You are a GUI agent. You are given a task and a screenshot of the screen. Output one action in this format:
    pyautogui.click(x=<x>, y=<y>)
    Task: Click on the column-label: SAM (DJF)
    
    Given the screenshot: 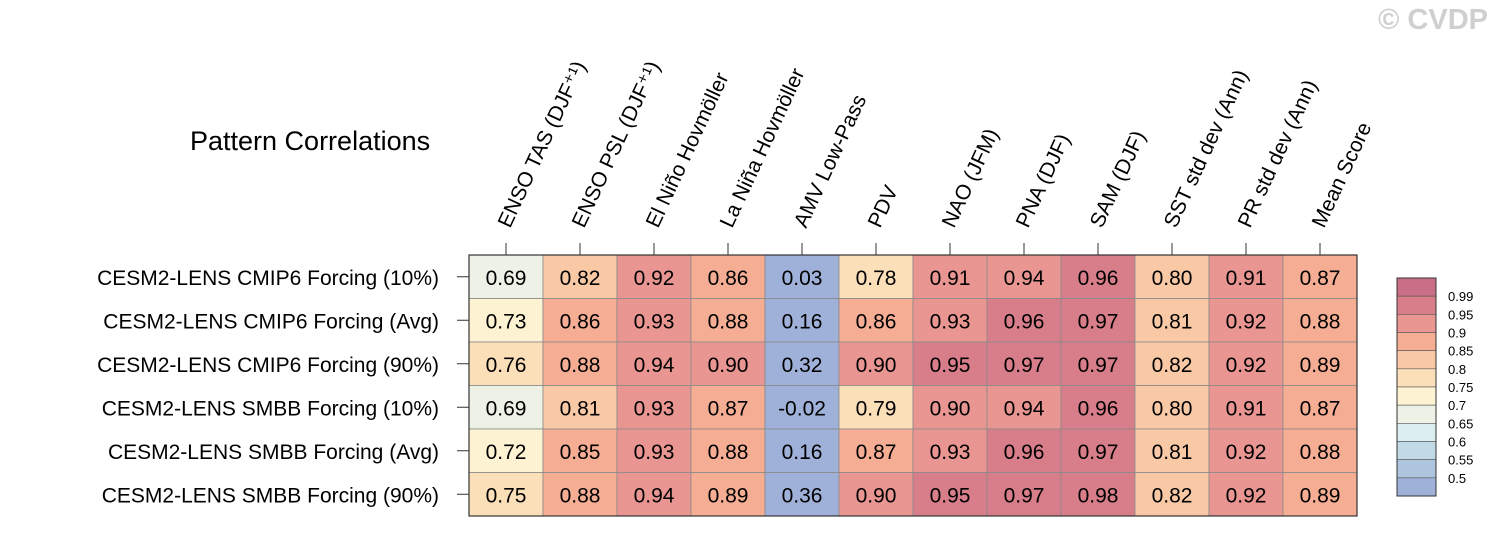 What is the action you would take?
    pyautogui.click(x=1118, y=179)
    